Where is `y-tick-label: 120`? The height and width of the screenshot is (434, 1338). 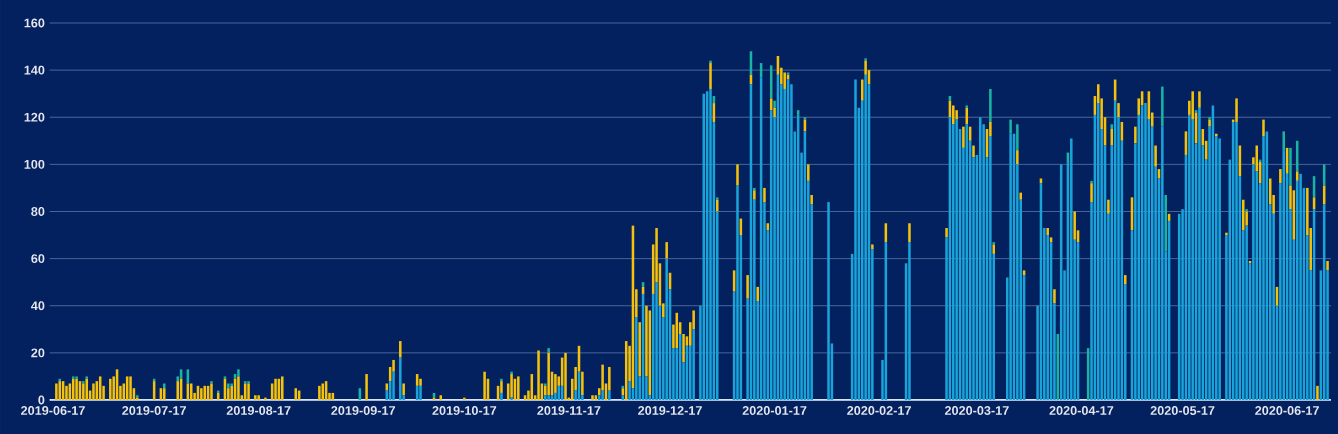 y-tick-label: 120 is located at coordinates (34, 117).